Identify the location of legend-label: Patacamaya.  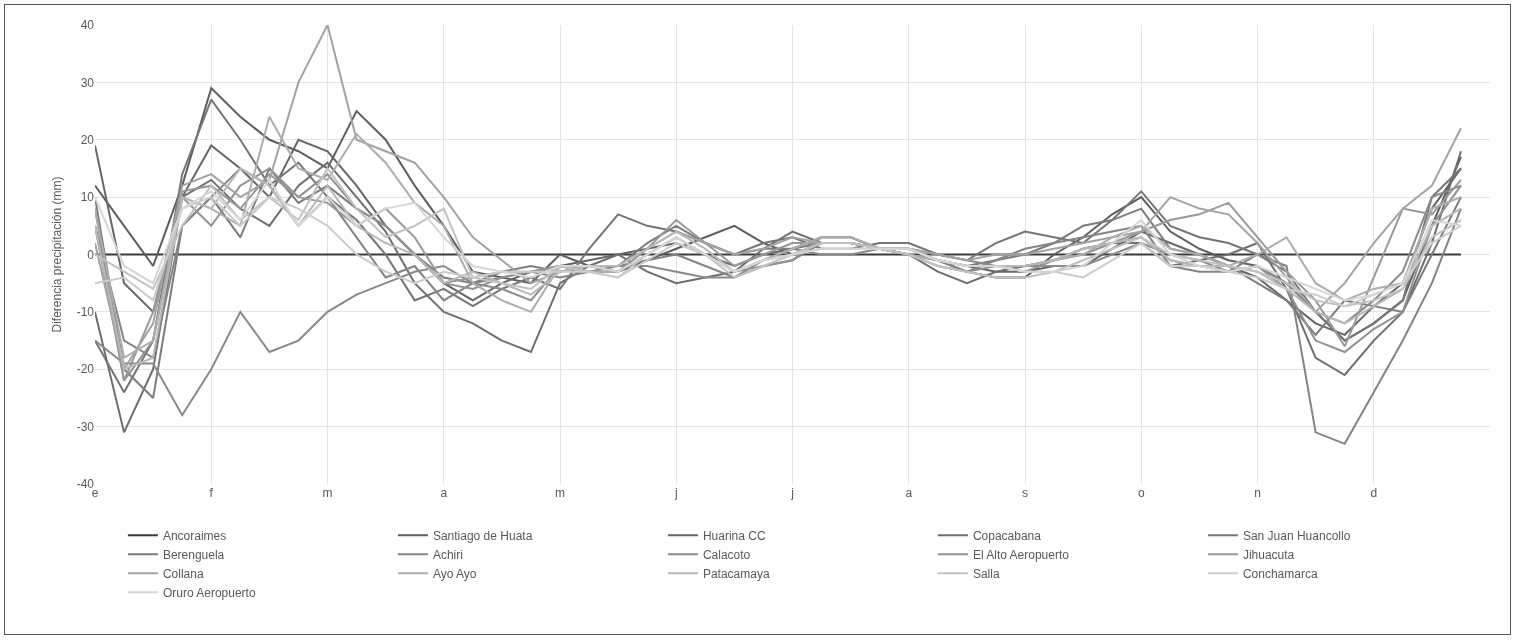
(736, 573).